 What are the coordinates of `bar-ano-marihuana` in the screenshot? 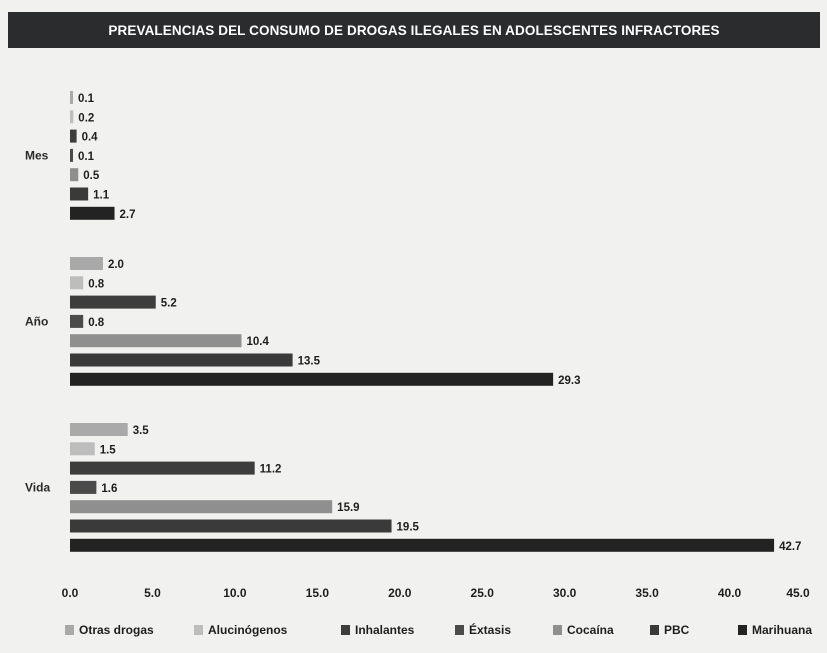 It's located at (312, 379).